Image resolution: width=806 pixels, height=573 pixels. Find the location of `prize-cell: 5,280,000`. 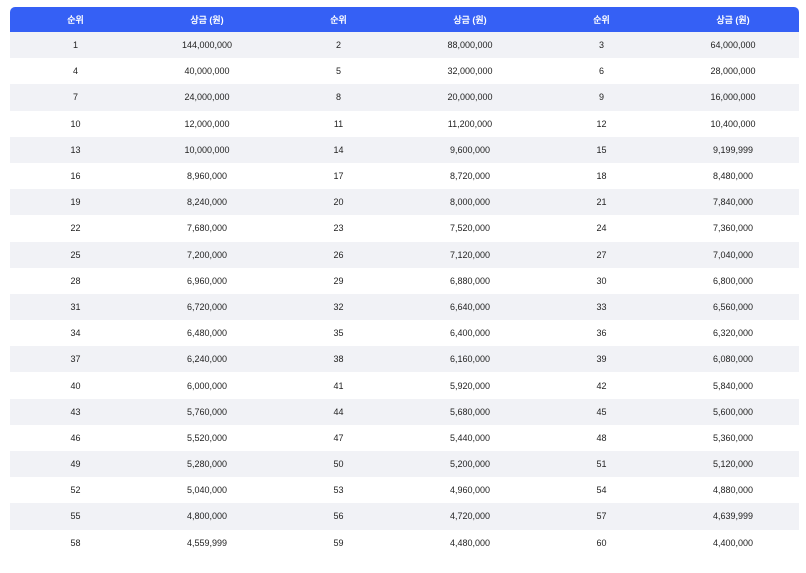

prize-cell: 5,280,000 is located at coordinates (207, 464).